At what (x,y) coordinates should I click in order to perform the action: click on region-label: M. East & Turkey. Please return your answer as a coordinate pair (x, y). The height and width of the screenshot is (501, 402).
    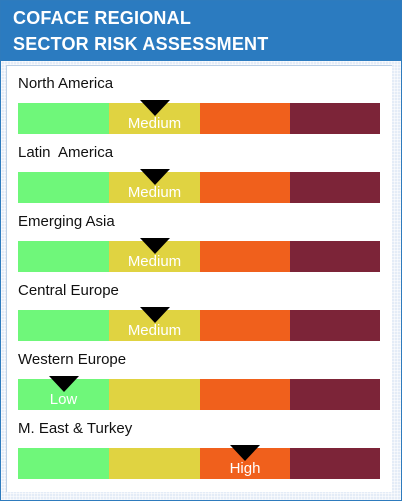
    Looking at the image, I should click on (75, 428).